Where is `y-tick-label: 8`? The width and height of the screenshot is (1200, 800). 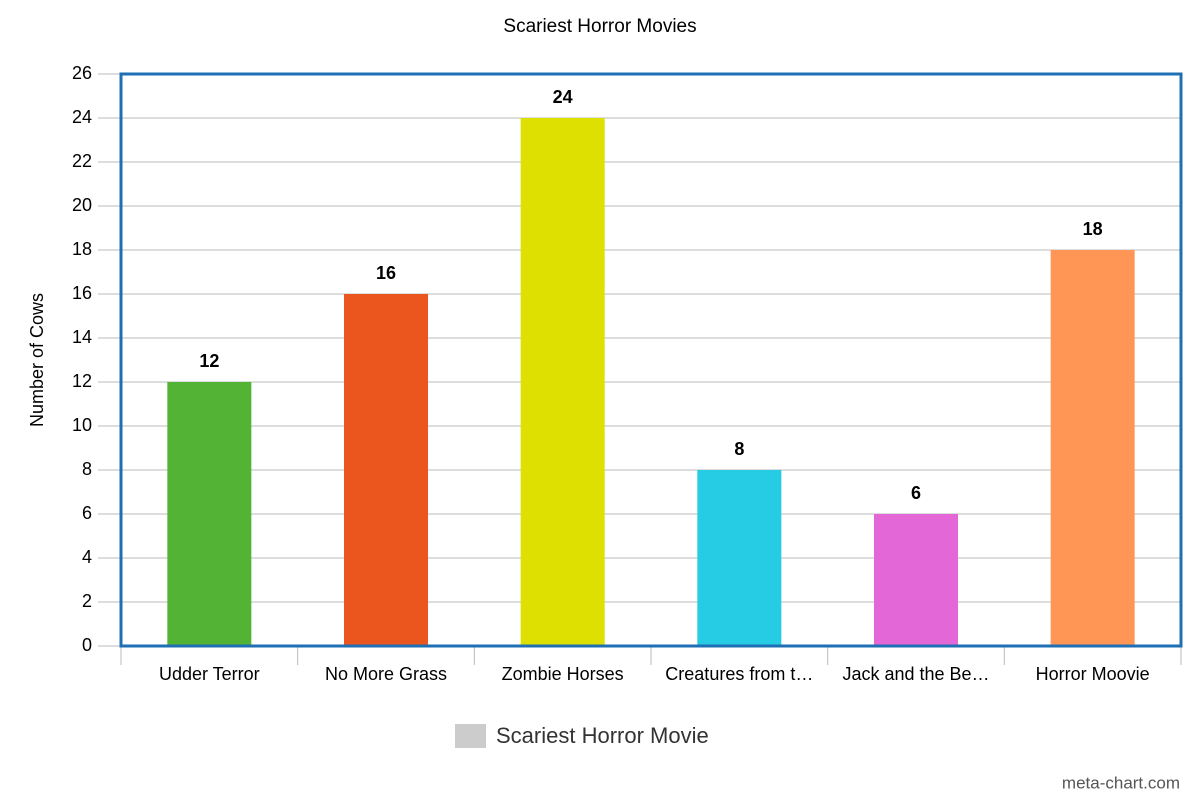 y-tick-label: 8 is located at coordinates (87, 469).